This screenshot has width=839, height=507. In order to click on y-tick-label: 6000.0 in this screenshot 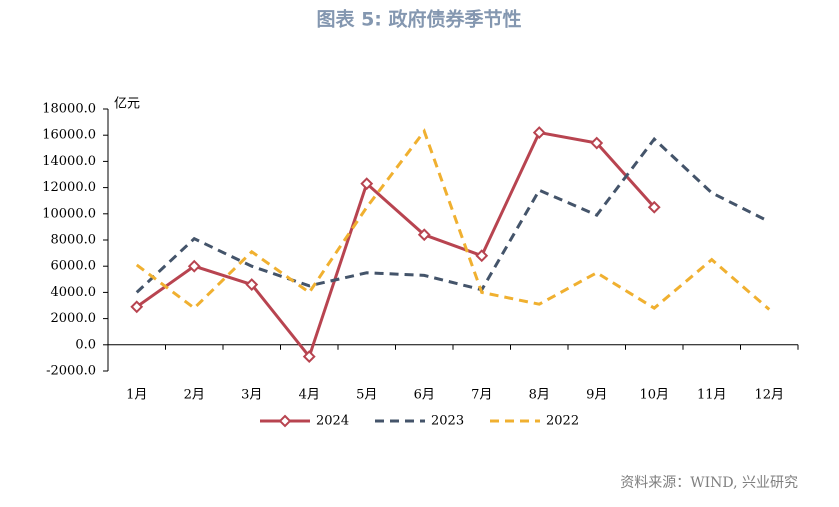, I will do `click(74, 266)`.